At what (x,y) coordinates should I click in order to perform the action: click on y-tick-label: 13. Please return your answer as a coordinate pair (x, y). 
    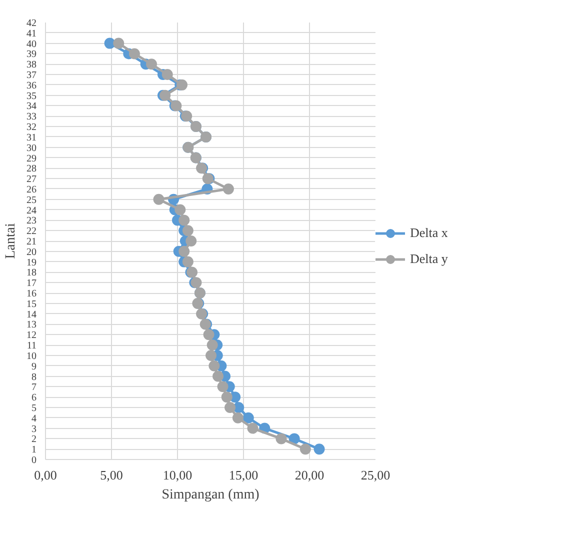
    Looking at the image, I should click on (31, 325).